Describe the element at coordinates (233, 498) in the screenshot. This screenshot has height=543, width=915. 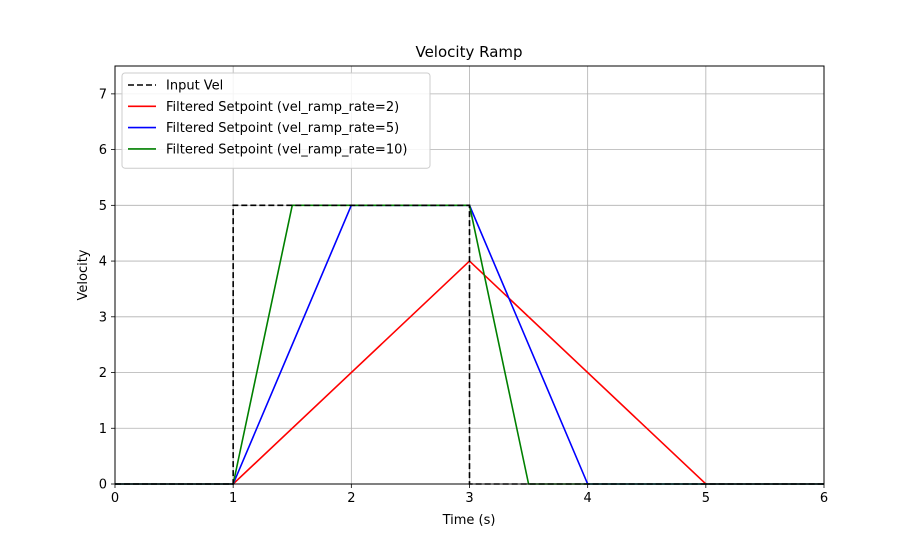
I see `x-tick-label: 1` at that location.